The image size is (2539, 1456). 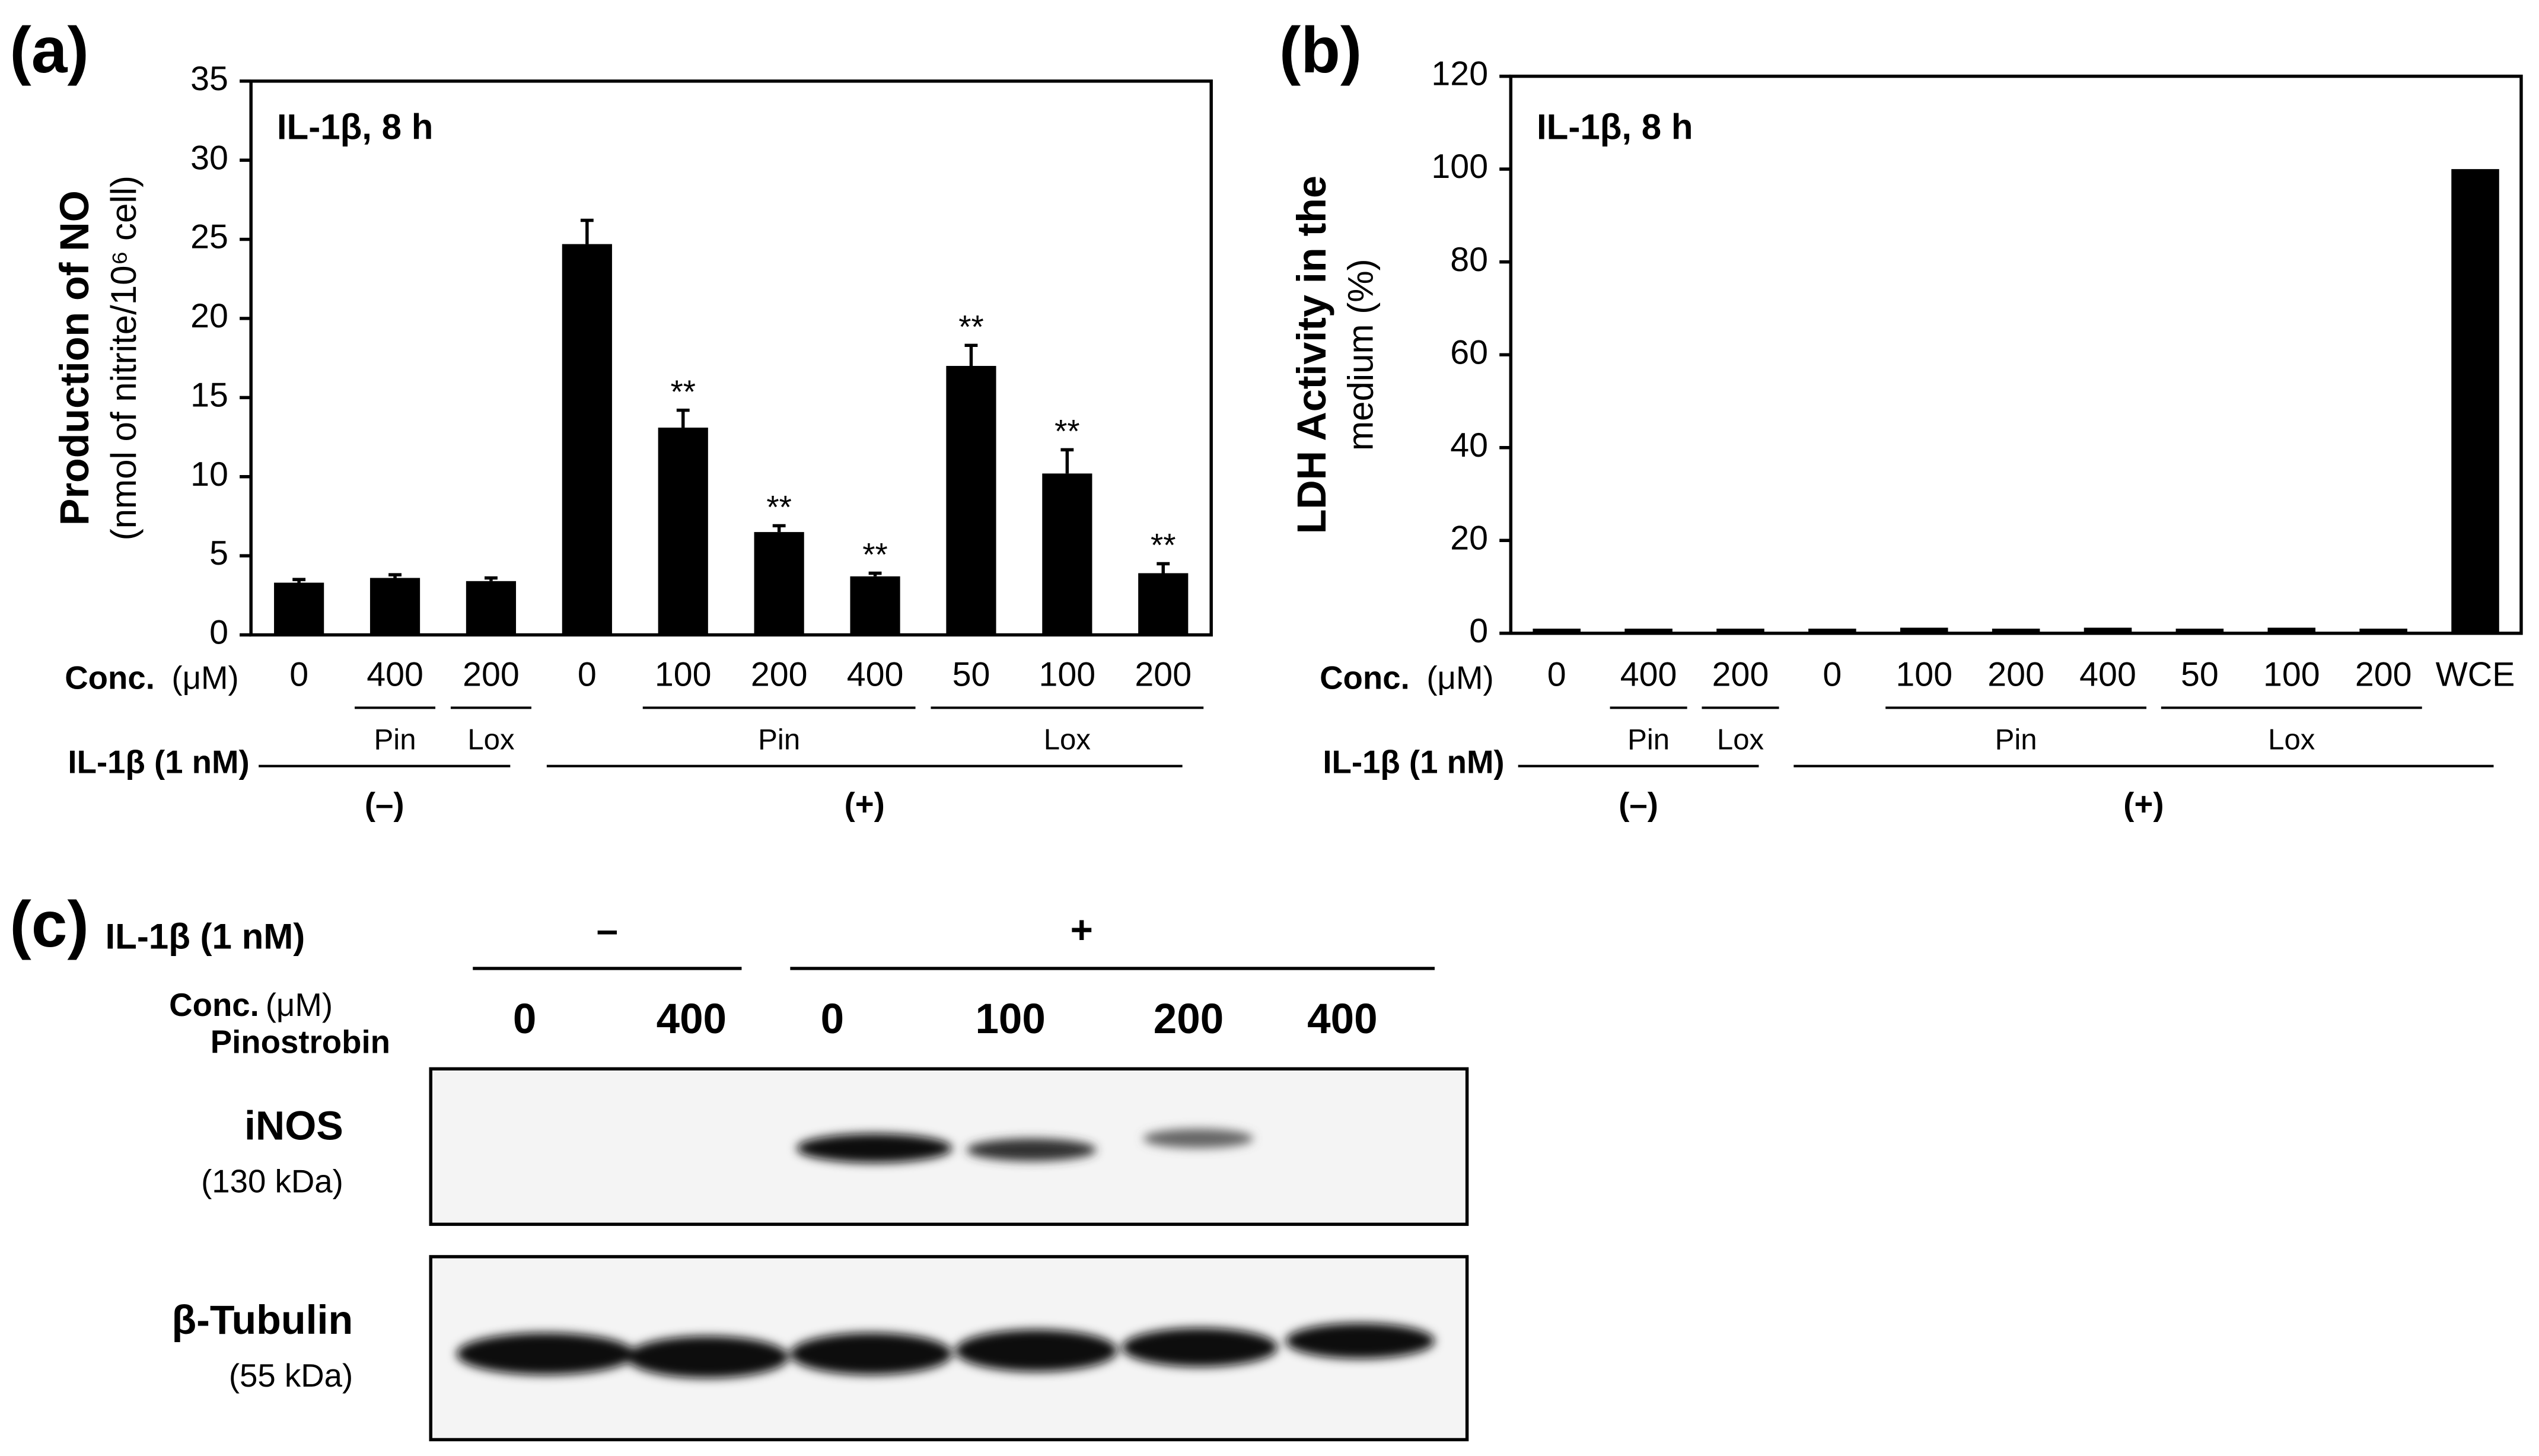 What do you see at coordinates (209, 316) in the screenshot?
I see `y-tick-label: 20` at bounding box center [209, 316].